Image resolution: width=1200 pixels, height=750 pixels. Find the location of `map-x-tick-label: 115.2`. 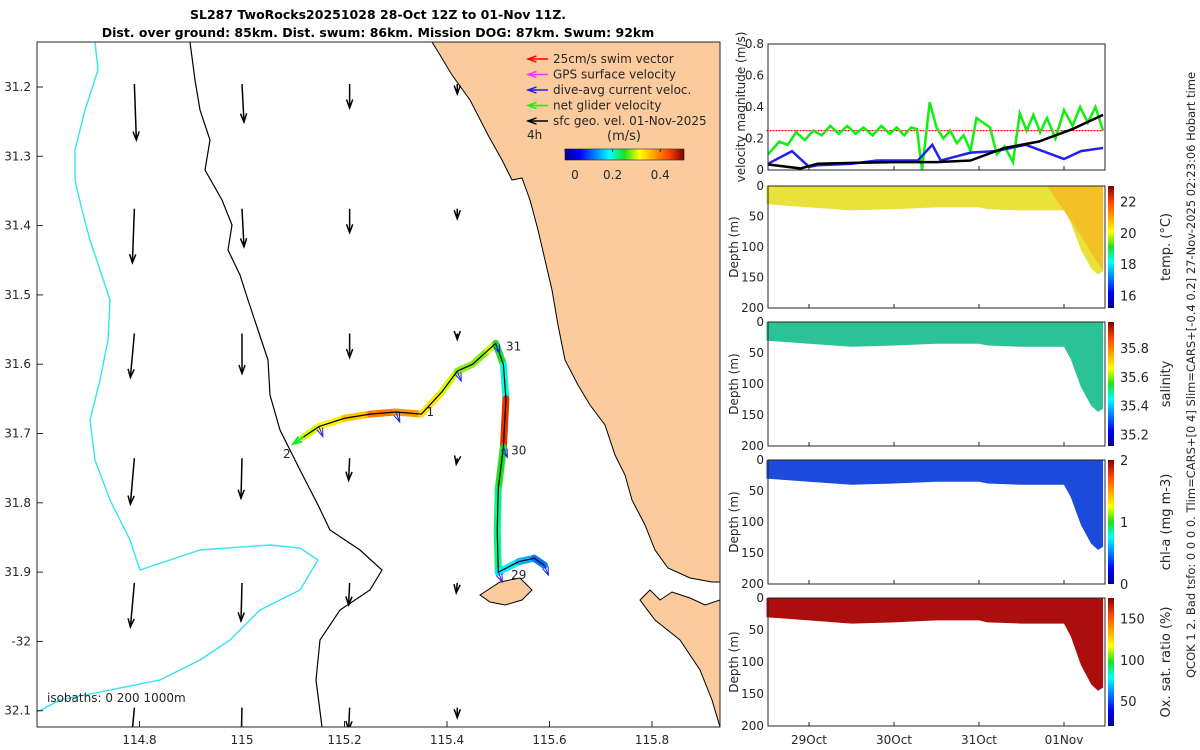

map-x-tick-label: 115.2 is located at coordinates (344, 740).